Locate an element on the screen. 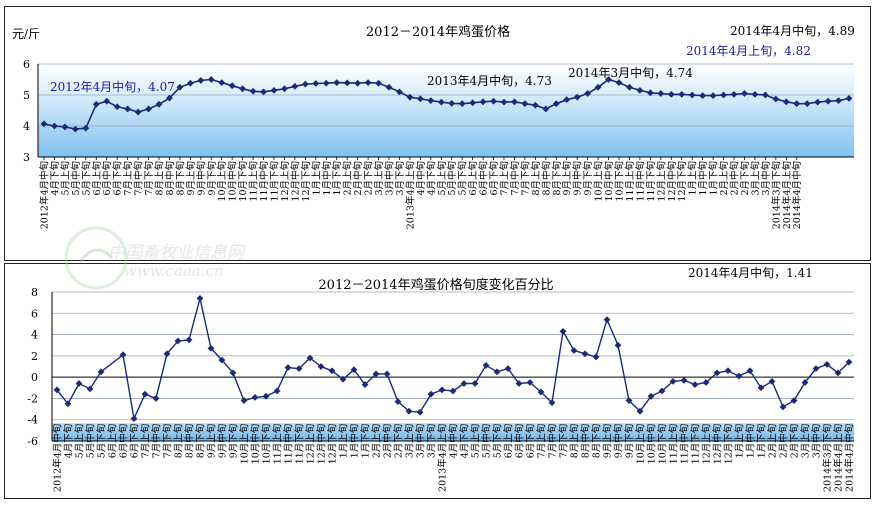 The height and width of the screenshot is (505, 875). change-x-tick-label: 5月下旬 is located at coordinates (102, 441).